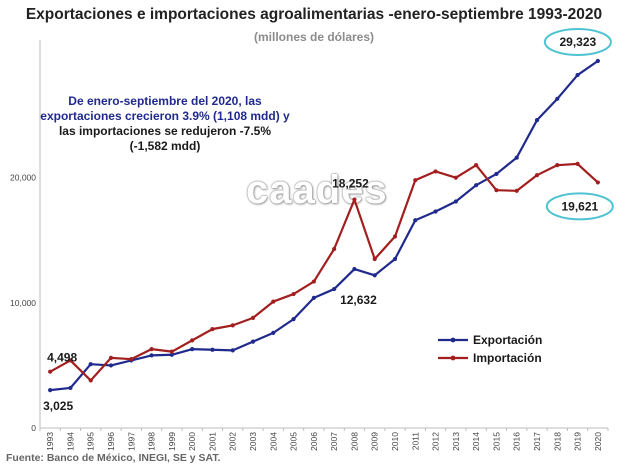  Describe the element at coordinates (453, 358) in the screenshot. I see `legend-marker-importacion` at that location.